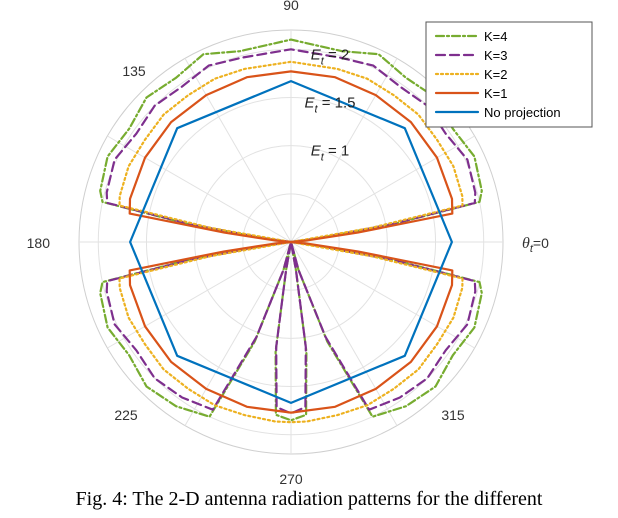 Image resolution: width=618 pixels, height=518 pixels. I want to click on angle-tick-270: 270, so click(291, 479).